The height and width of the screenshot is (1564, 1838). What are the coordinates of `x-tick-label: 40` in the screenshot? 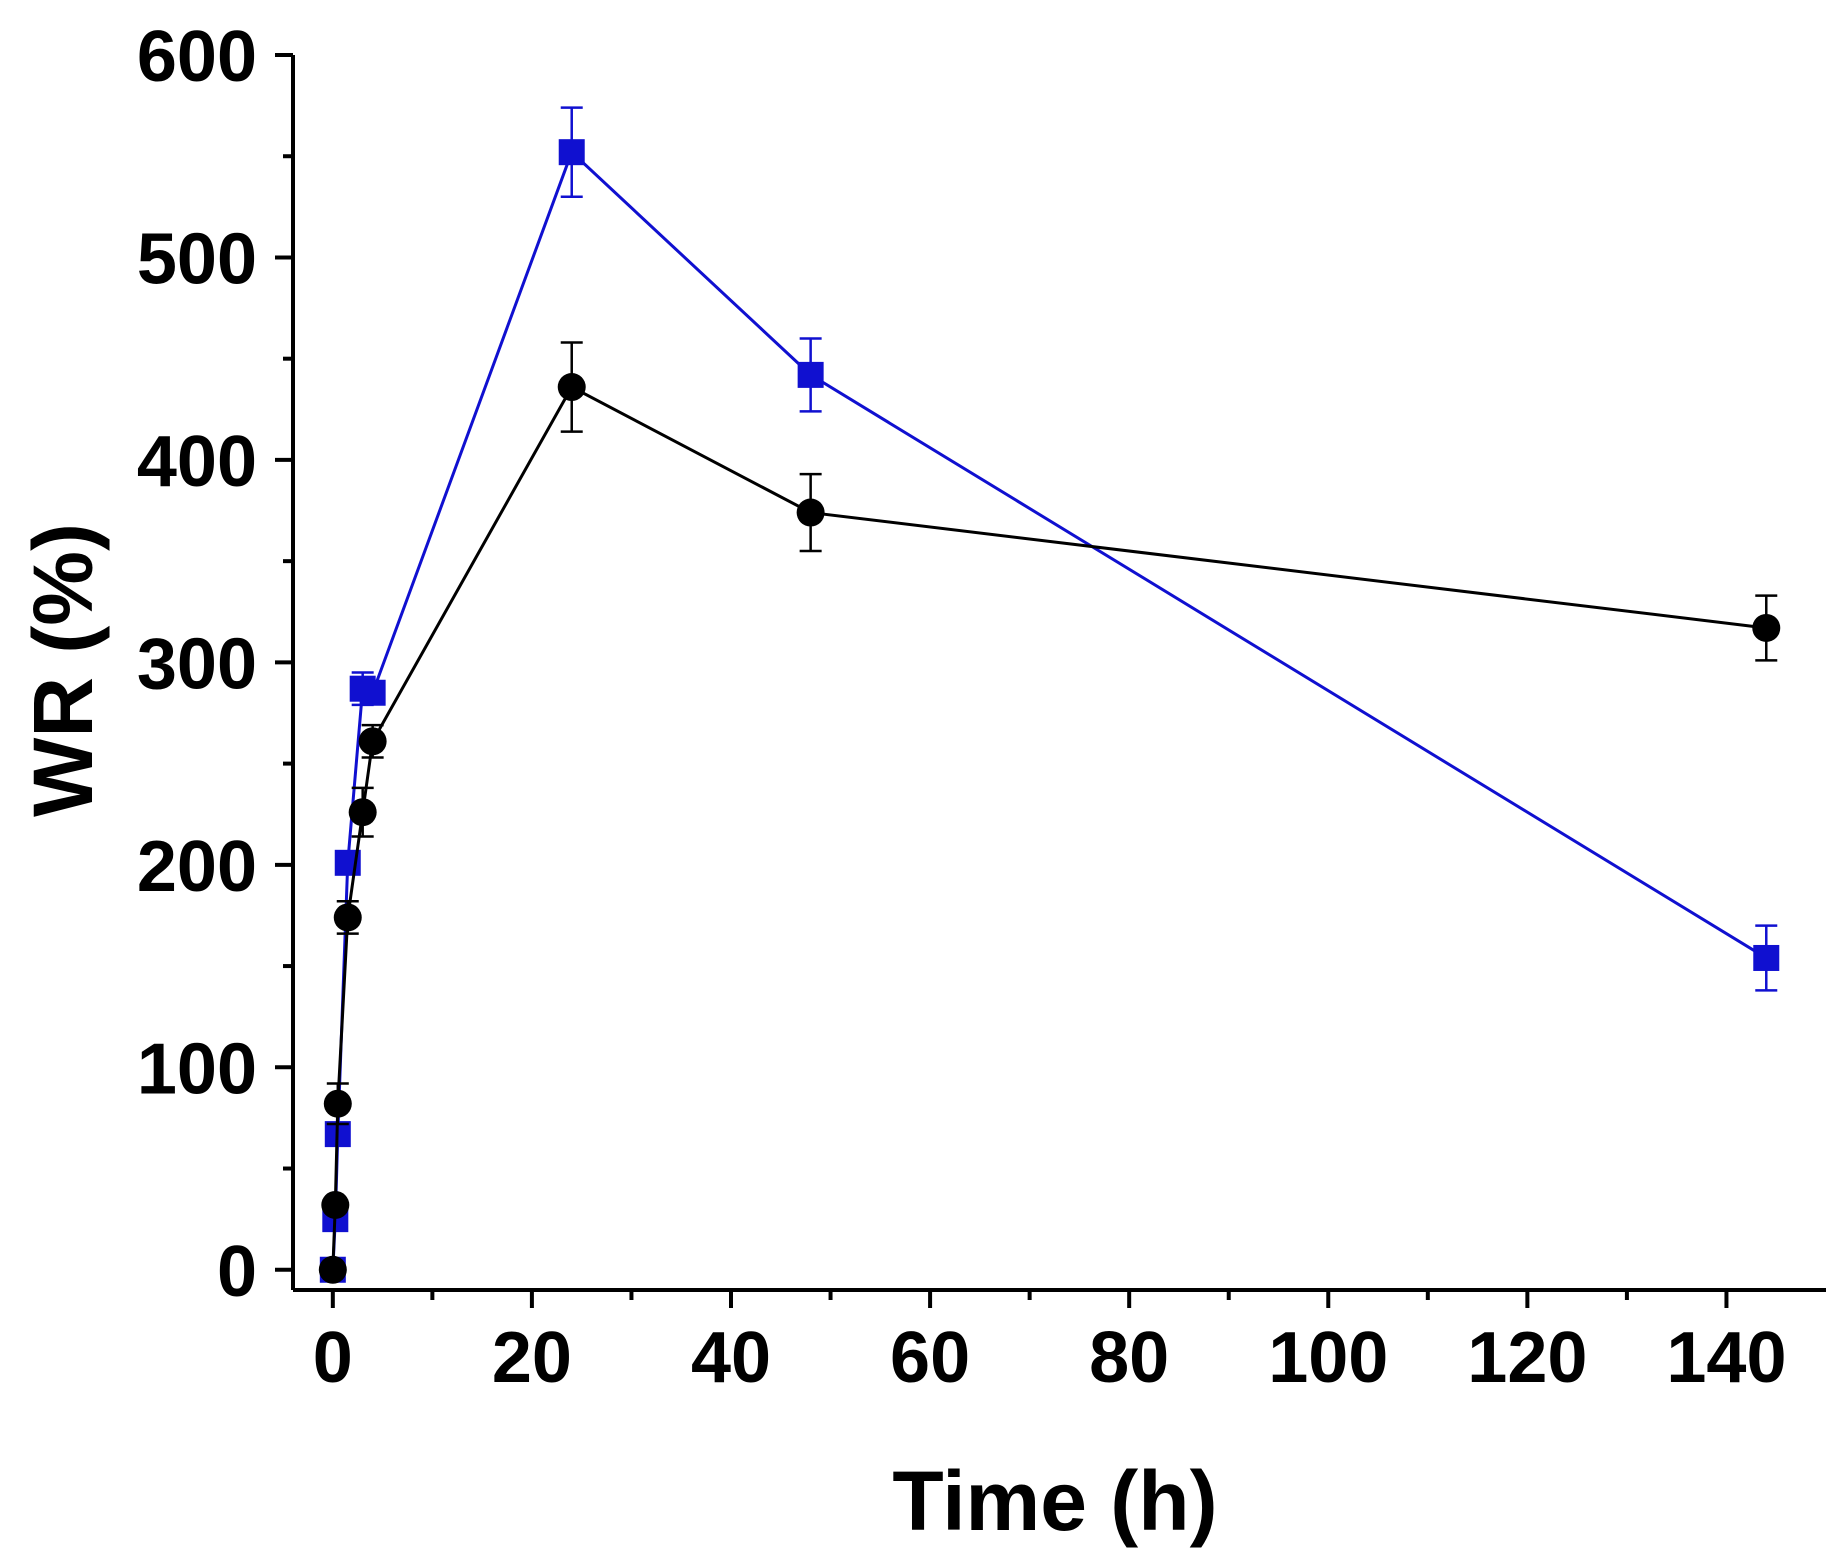 It's located at (731, 1358).